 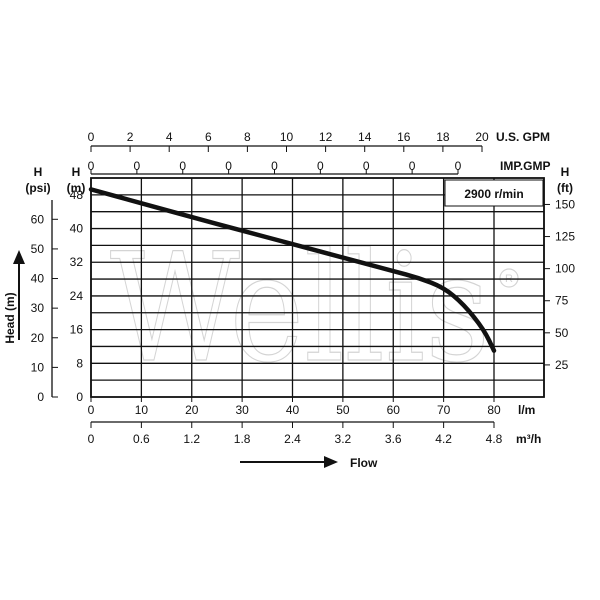 What do you see at coordinates (77, 262) in the screenshot?
I see `y-tick-label: 32` at bounding box center [77, 262].